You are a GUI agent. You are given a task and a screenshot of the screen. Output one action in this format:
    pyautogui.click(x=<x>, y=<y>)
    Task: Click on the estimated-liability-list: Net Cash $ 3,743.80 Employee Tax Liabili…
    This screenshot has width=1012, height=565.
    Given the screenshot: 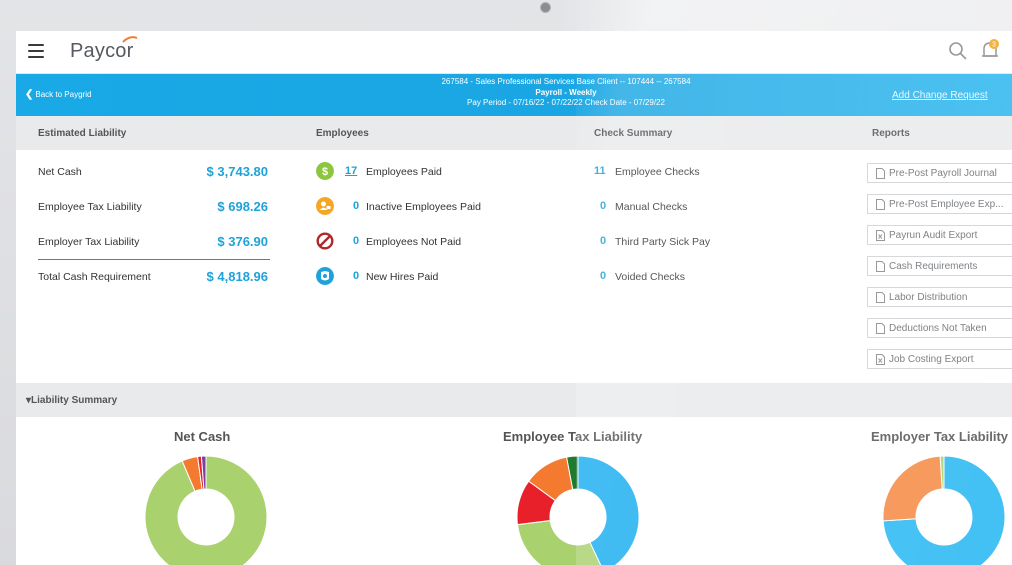 What is the action you would take?
    pyautogui.click(x=158, y=225)
    